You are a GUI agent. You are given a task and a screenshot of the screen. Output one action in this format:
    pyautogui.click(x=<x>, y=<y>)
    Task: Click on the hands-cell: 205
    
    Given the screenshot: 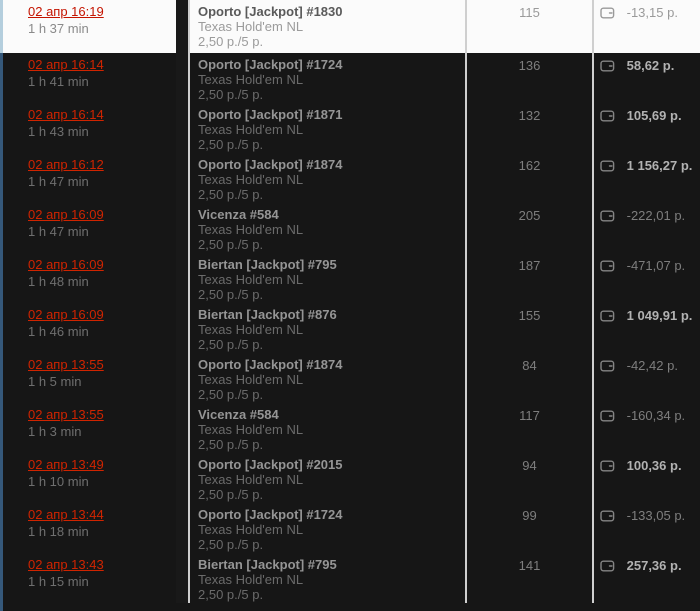 What is the action you would take?
    pyautogui.click(x=529, y=228)
    